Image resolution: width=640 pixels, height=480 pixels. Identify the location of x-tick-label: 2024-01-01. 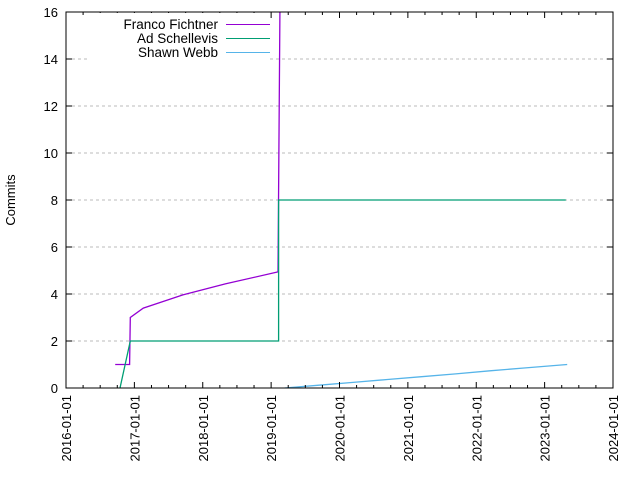
(613, 428).